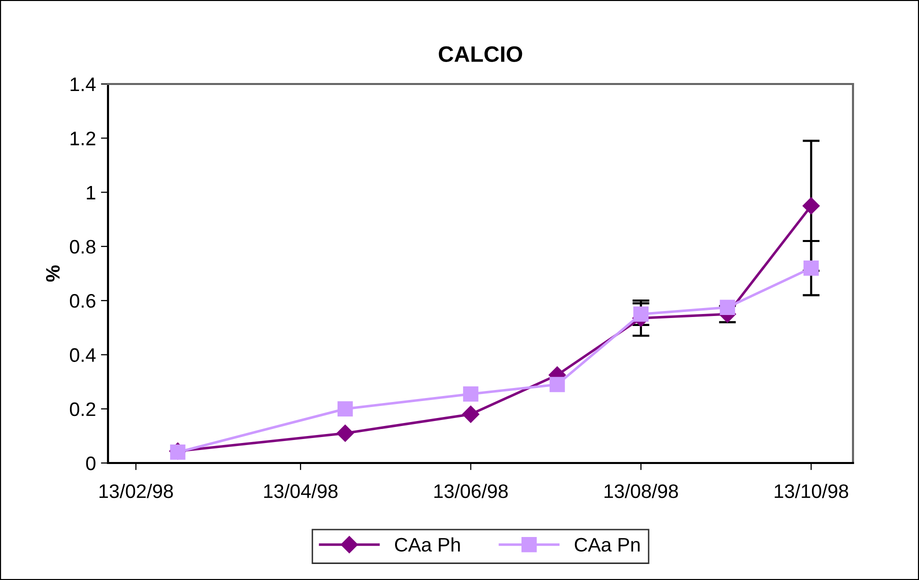 The height and width of the screenshot is (580, 919). Describe the element at coordinates (301, 491) in the screenshot. I see `x-tick-label: 13/04/98` at that location.